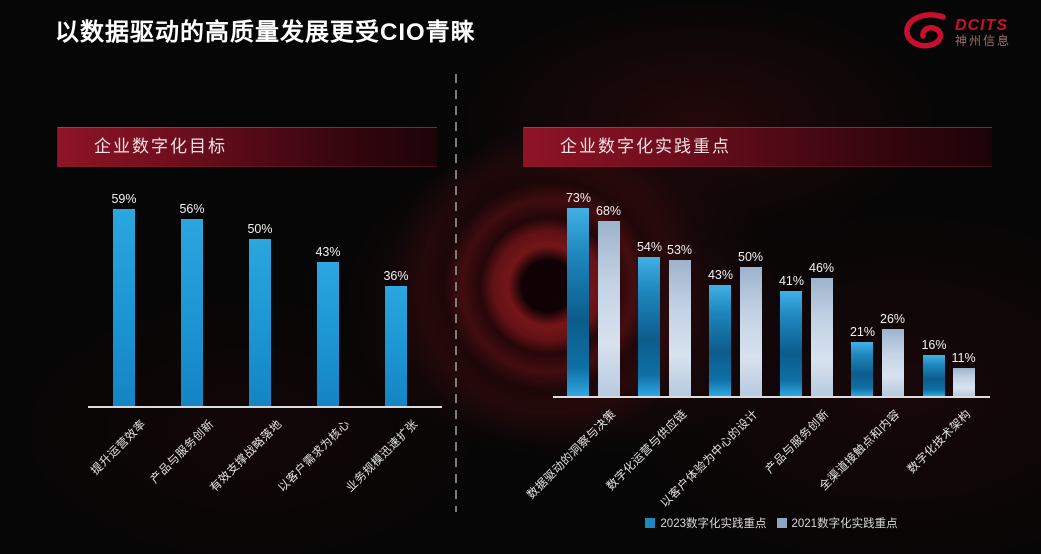 The height and width of the screenshot is (554, 1041). Describe the element at coordinates (948, 367) in the screenshot. I see `bar-pair: 16% 11%` at that location.